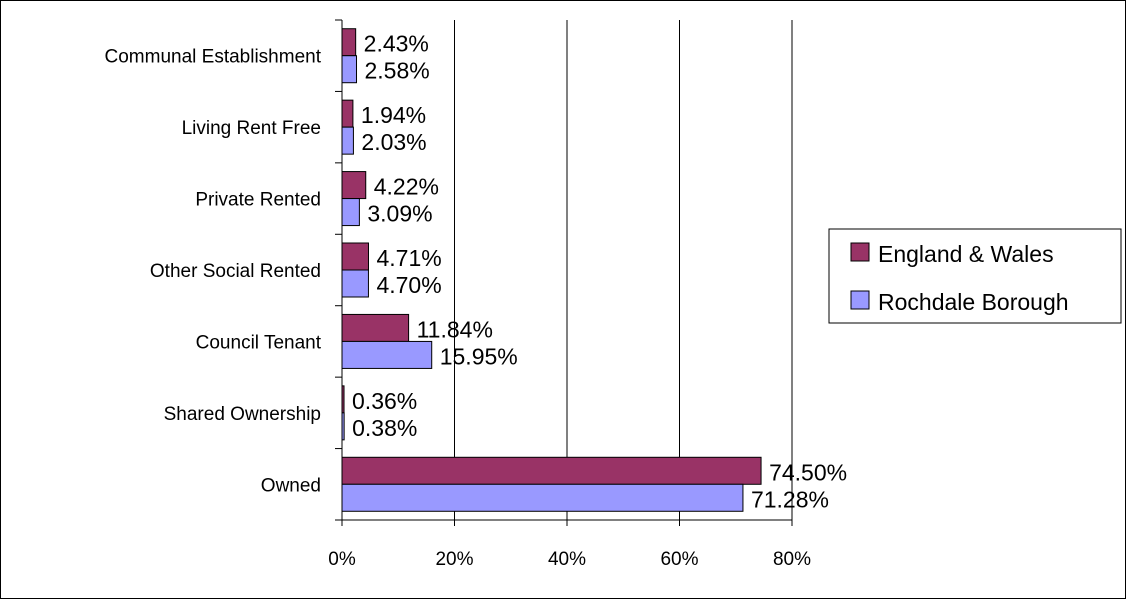 This screenshot has height=599, width=1126. What do you see at coordinates (397, 71) in the screenshot?
I see `data-label-rochdale-borough-communal-establishment: 2.58%` at bounding box center [397, 71].